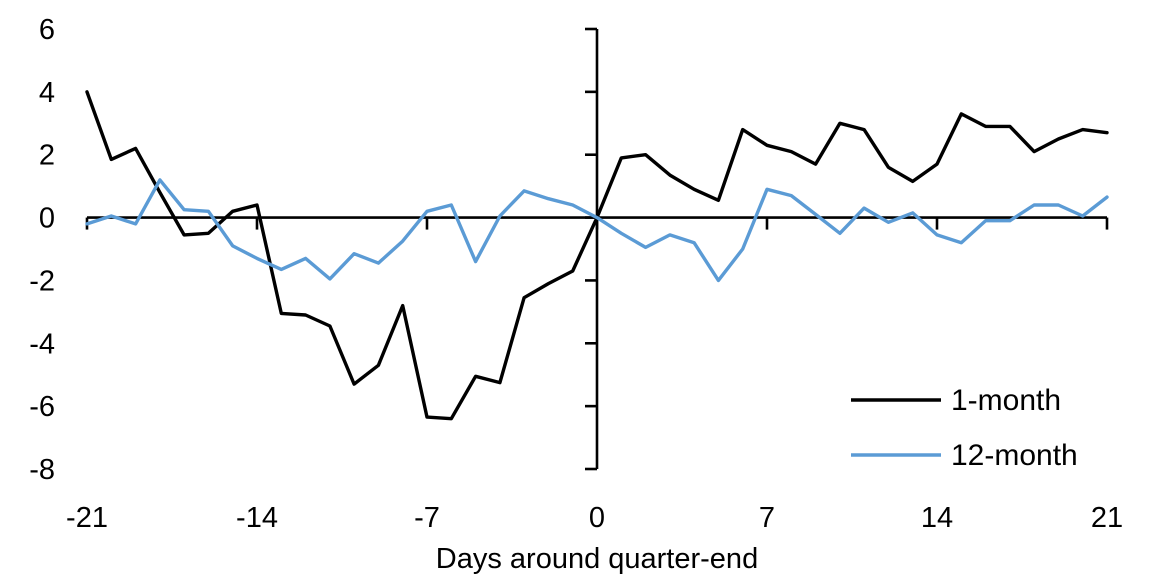 This screenshot has height=584, width=1152. What do you see at coordinates (47, 30) in the screenshot?
I see `y-tick-label: 6` at bounding box center [47, 30].